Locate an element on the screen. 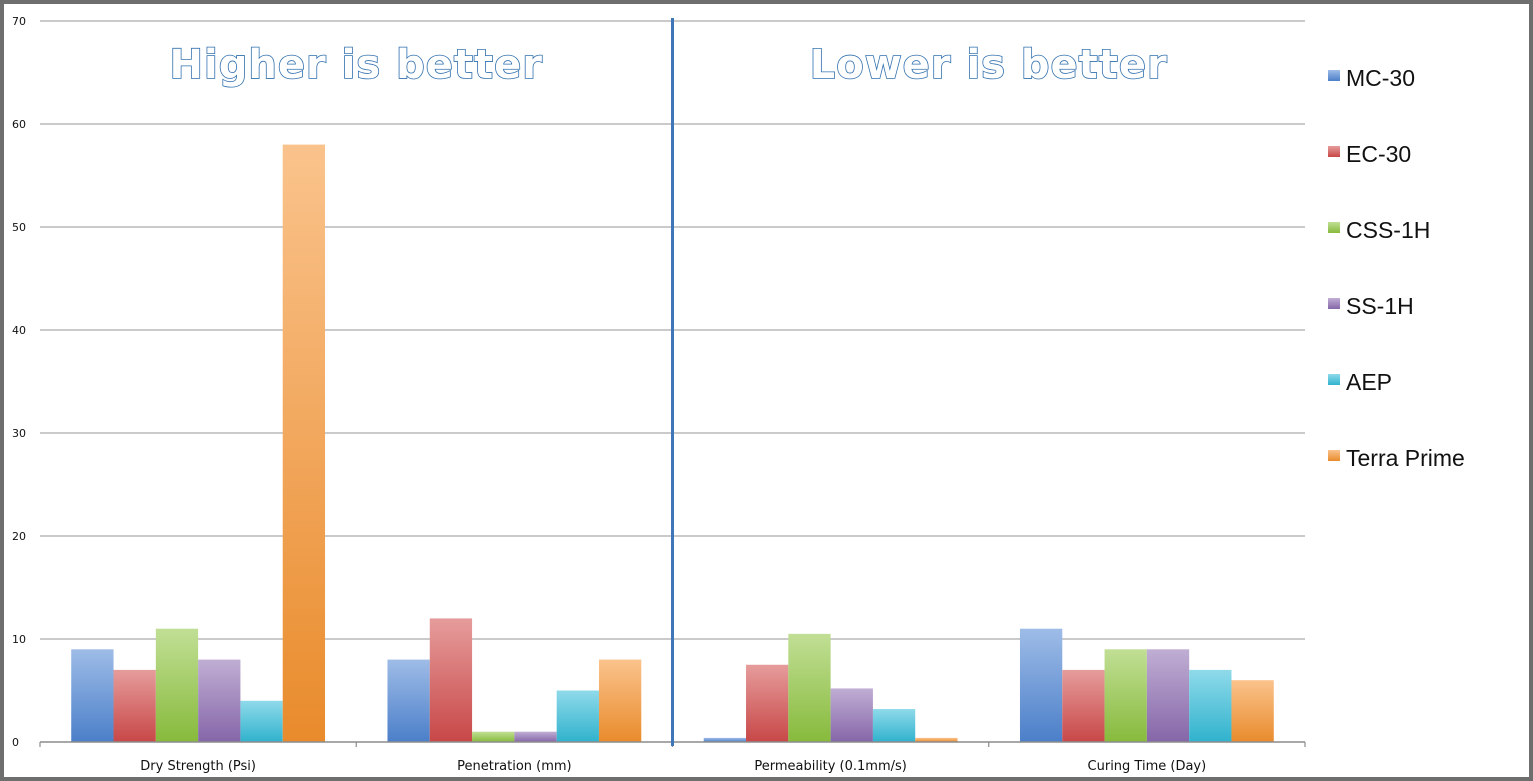  y-tick-label: 70 is located at coordinates (19, 21).